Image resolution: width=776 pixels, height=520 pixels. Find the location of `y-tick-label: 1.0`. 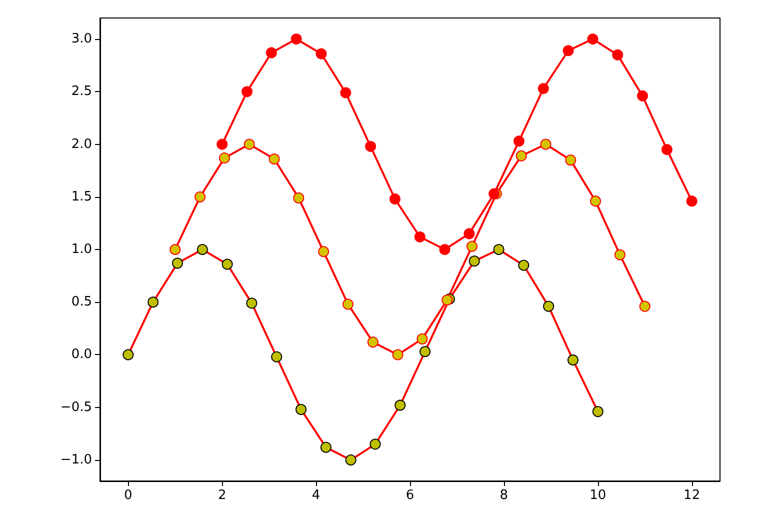

y-tick-label: 1.0 is located at coordinates (81, 249).